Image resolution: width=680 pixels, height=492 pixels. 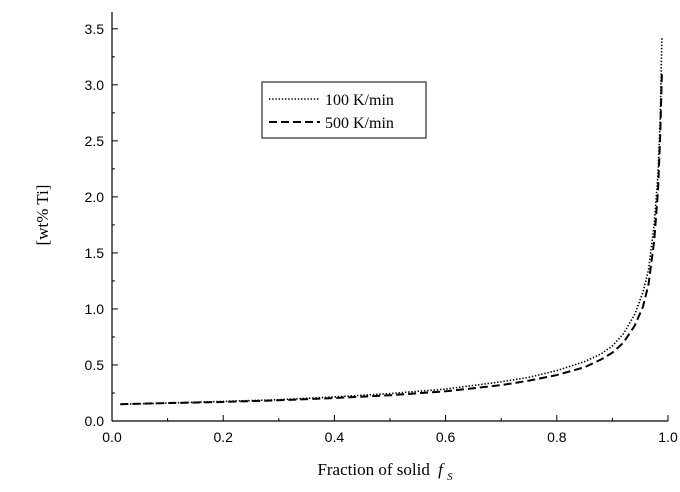 What do you see at coordinates (441, 469) in the screenshot?
I see `x-axis-title-symbol: f` at bounding box center [441, 469].